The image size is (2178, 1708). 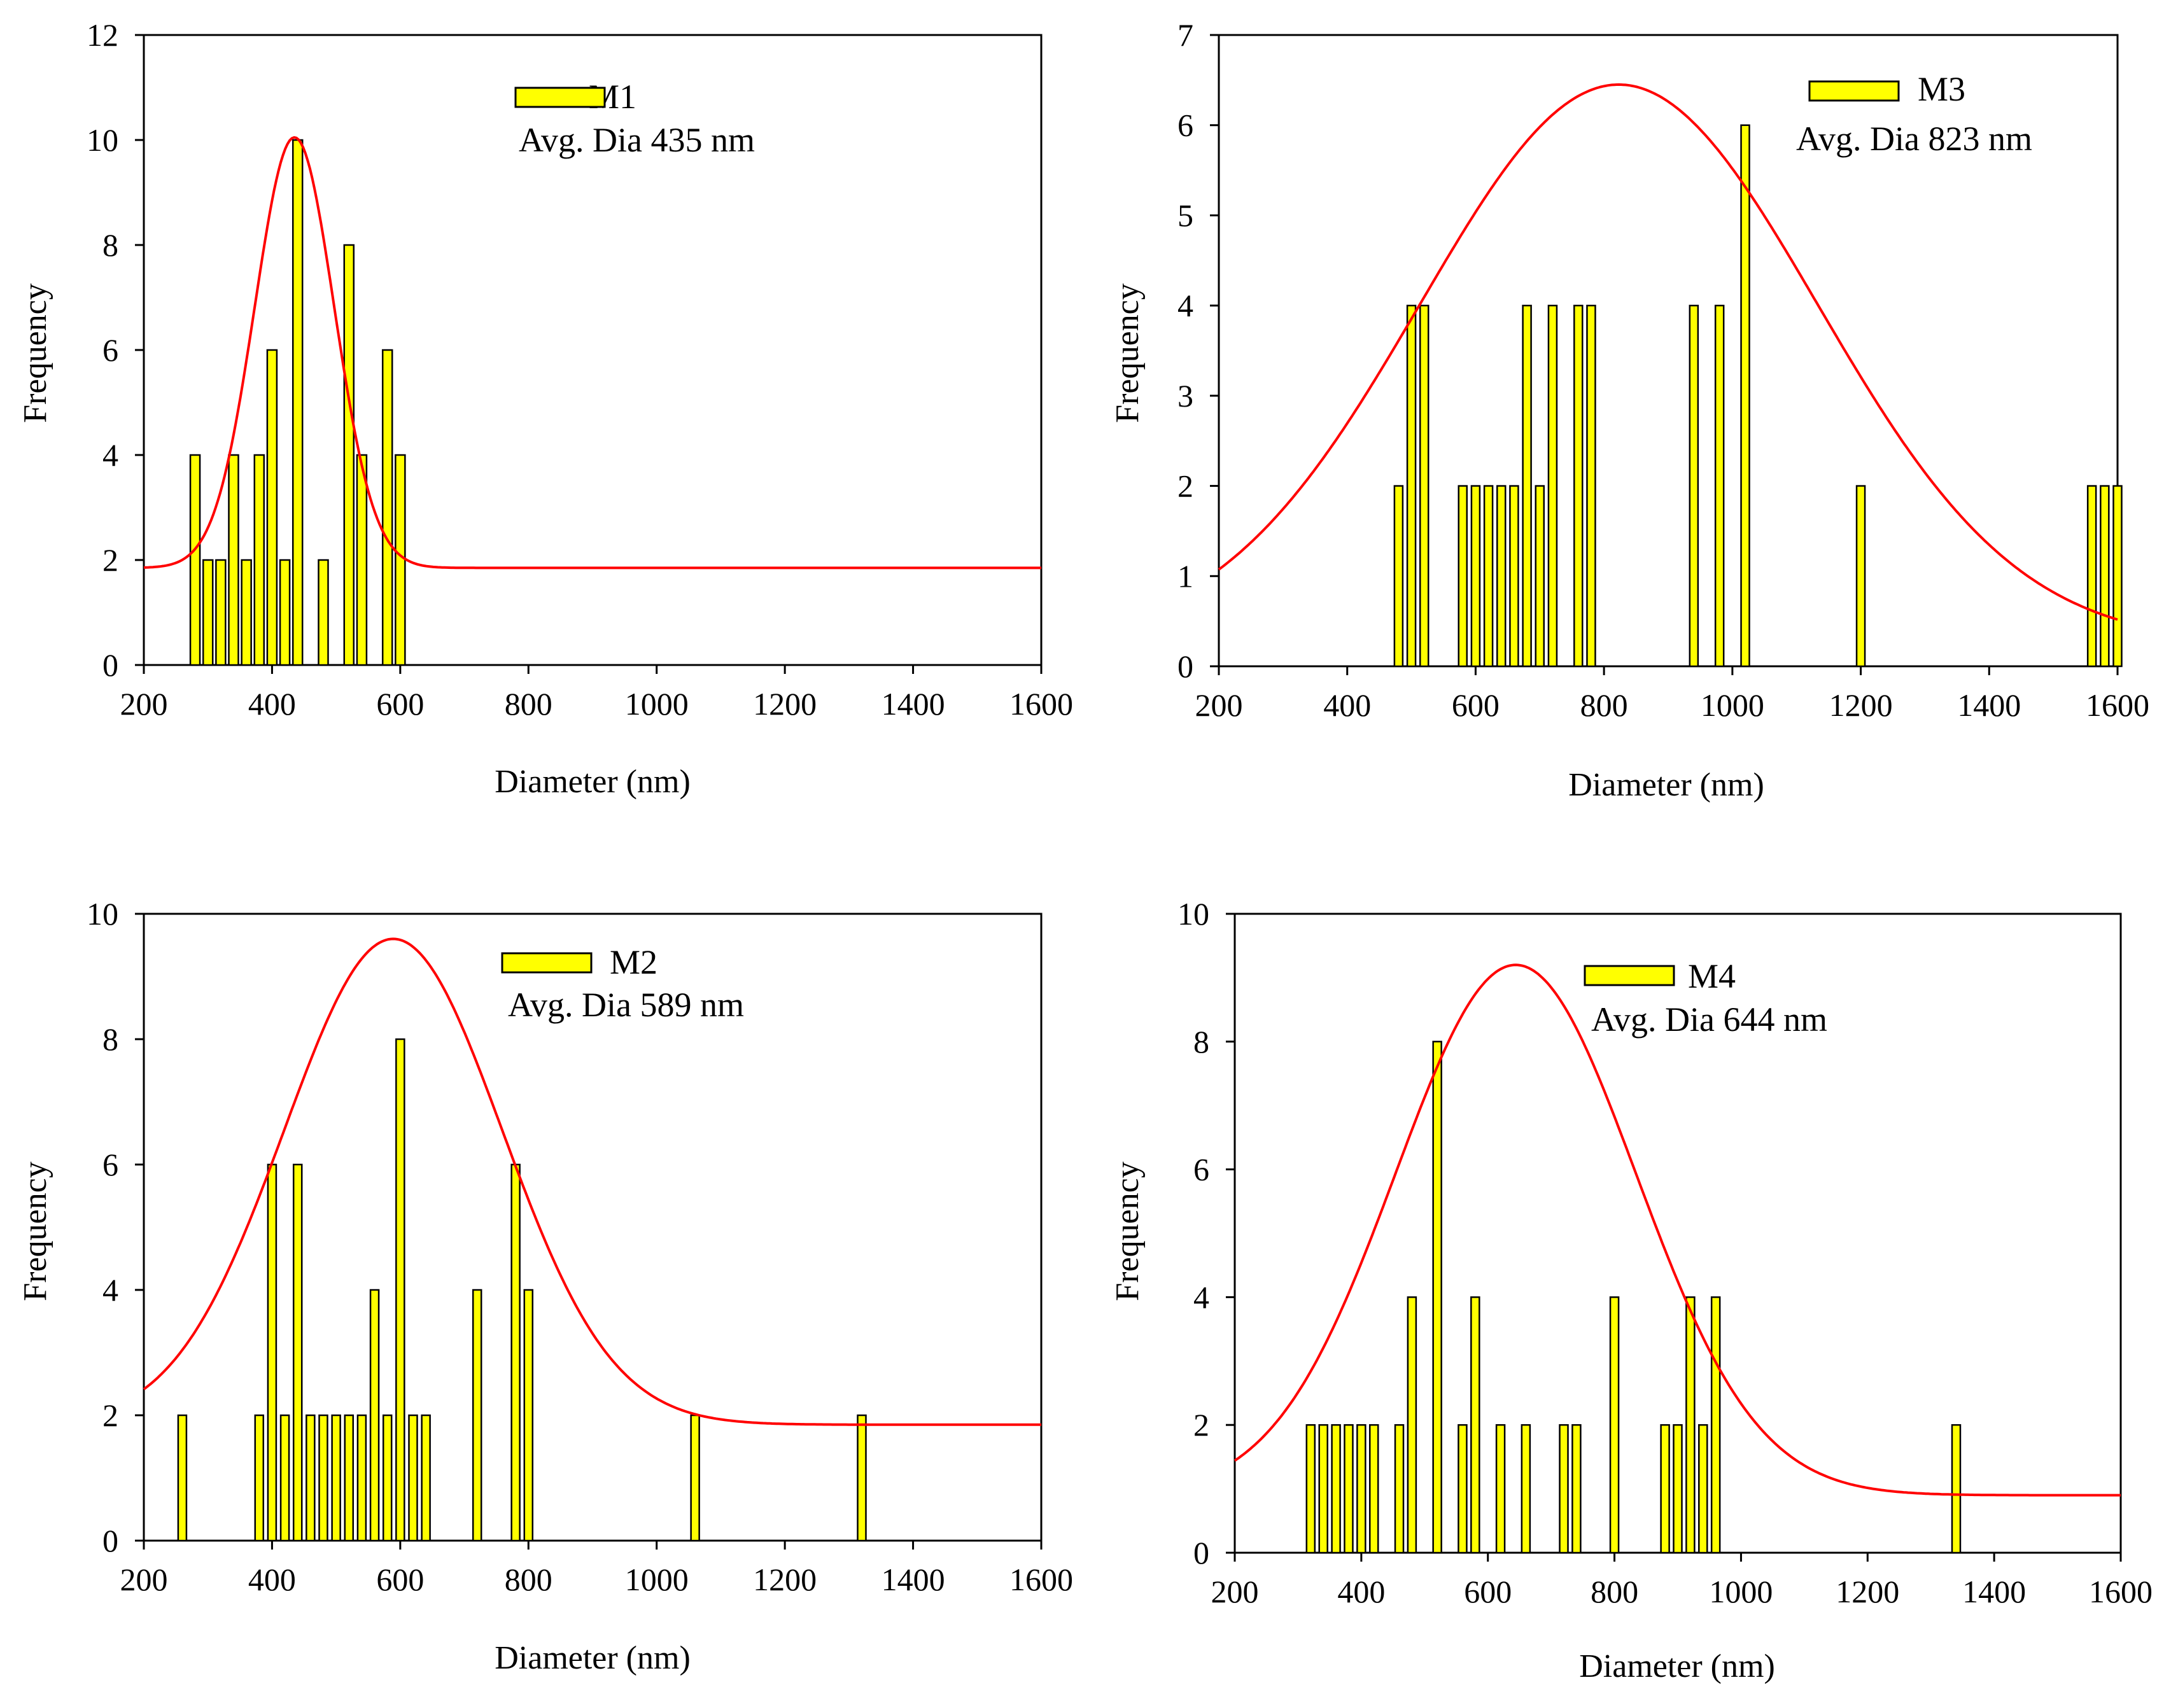 I want to click on y-tick-label: 7, so click(x=1185, y=35).